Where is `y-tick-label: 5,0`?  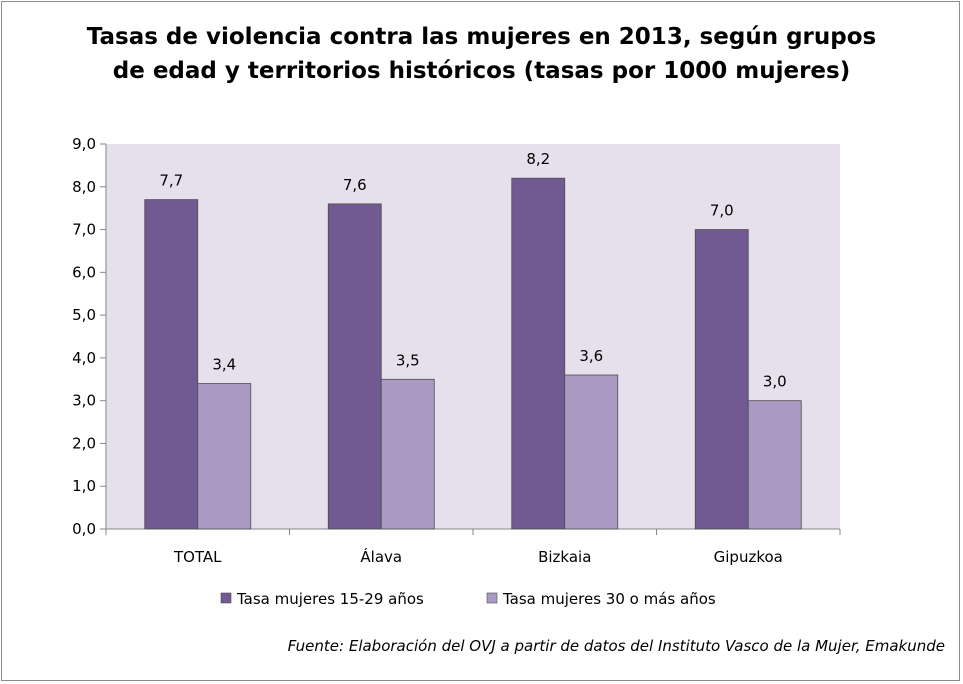 y-tick-label: 5,0 is located at coordinates (84, 315).